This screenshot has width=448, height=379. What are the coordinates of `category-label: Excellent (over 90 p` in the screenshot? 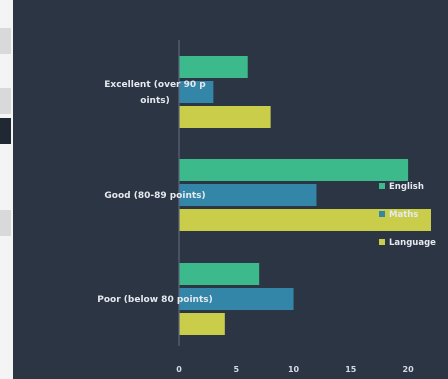 It's located at (155, 85).